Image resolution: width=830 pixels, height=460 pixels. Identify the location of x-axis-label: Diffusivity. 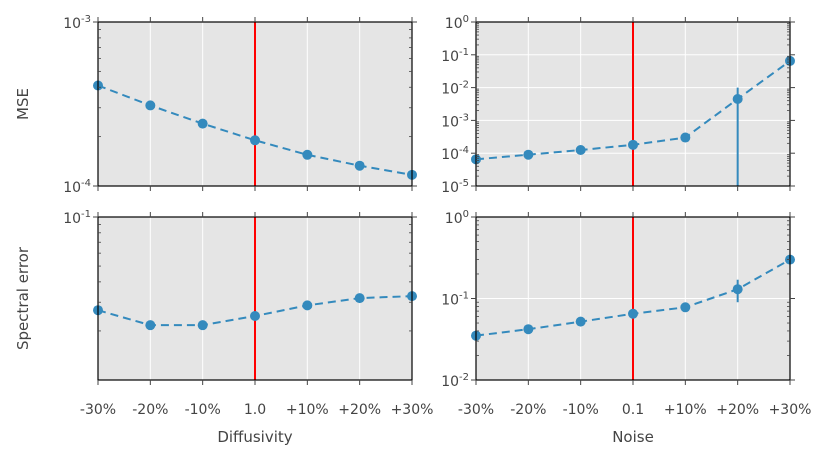
(254, 437).